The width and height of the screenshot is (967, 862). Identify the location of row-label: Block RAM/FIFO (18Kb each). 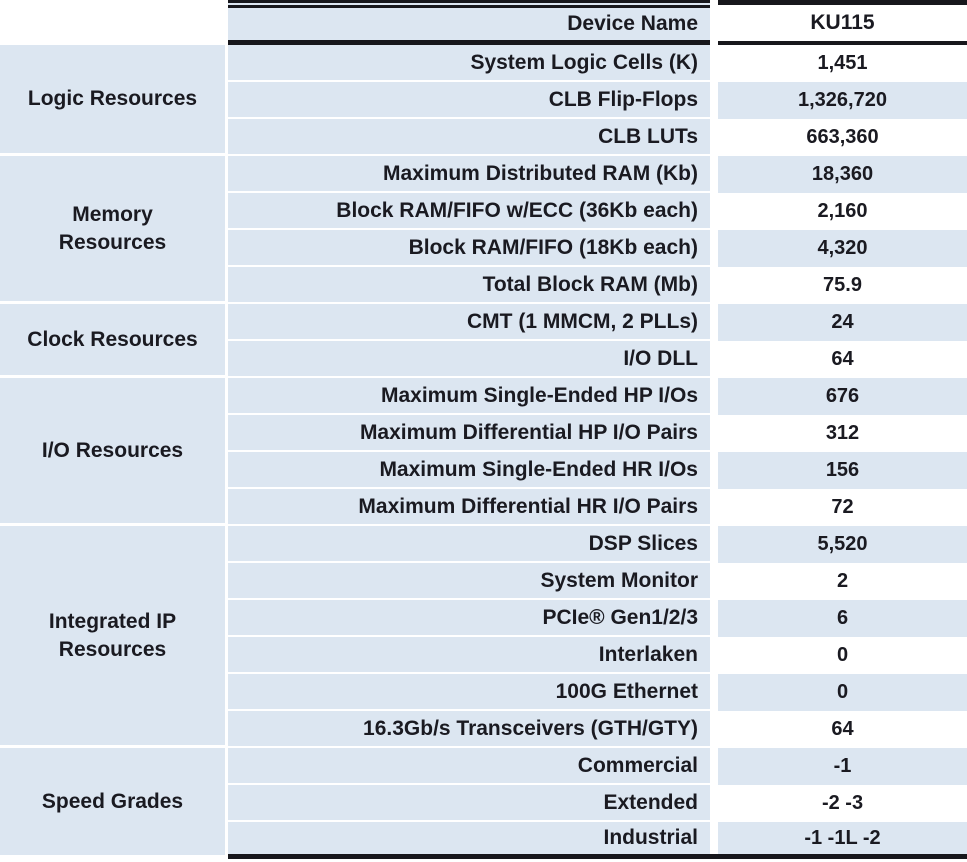
(469, 248).